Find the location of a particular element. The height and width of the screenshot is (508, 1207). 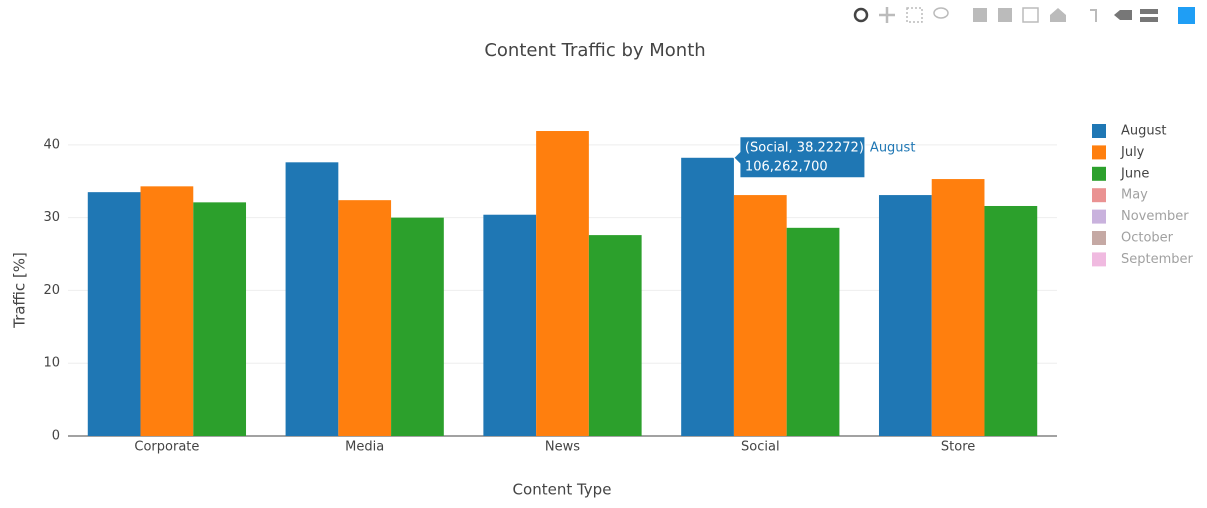

legend-item: October is located at coordinates (1133, 238).